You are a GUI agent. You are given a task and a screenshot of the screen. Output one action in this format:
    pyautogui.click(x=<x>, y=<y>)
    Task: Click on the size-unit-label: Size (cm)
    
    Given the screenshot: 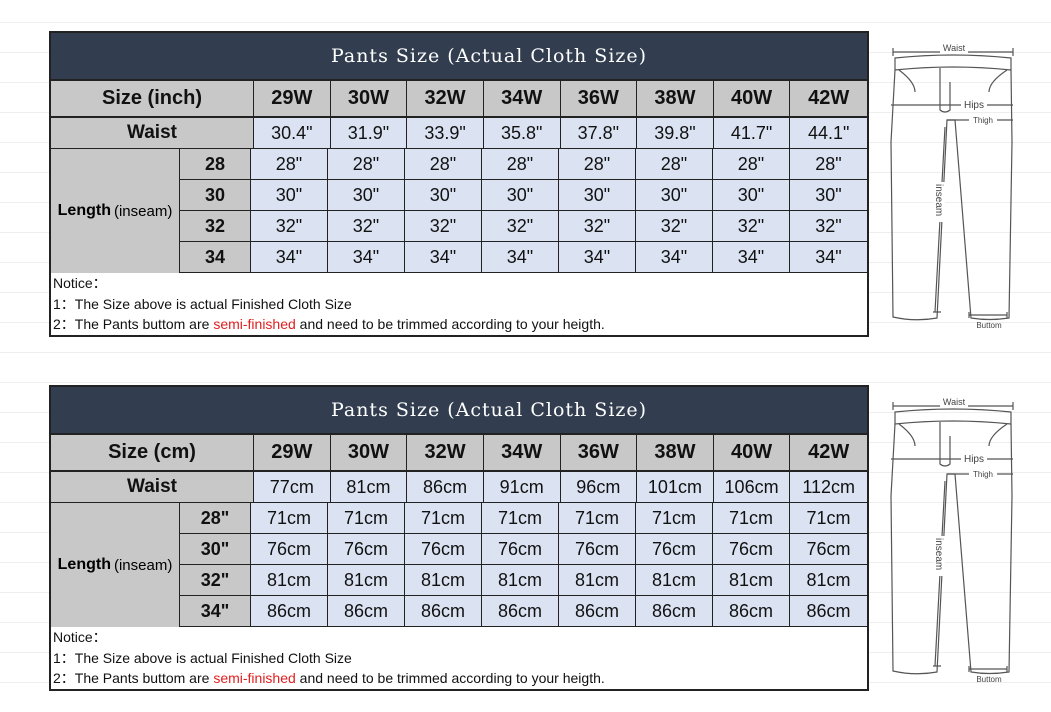 What is the action you would take?
    pyautogui.click(x=152, y=452)
    